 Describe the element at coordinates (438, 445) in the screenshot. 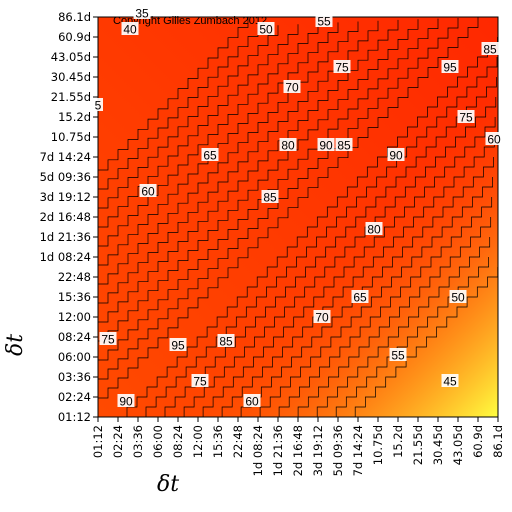

I see `x-tick-label: 30.45d` at that location.